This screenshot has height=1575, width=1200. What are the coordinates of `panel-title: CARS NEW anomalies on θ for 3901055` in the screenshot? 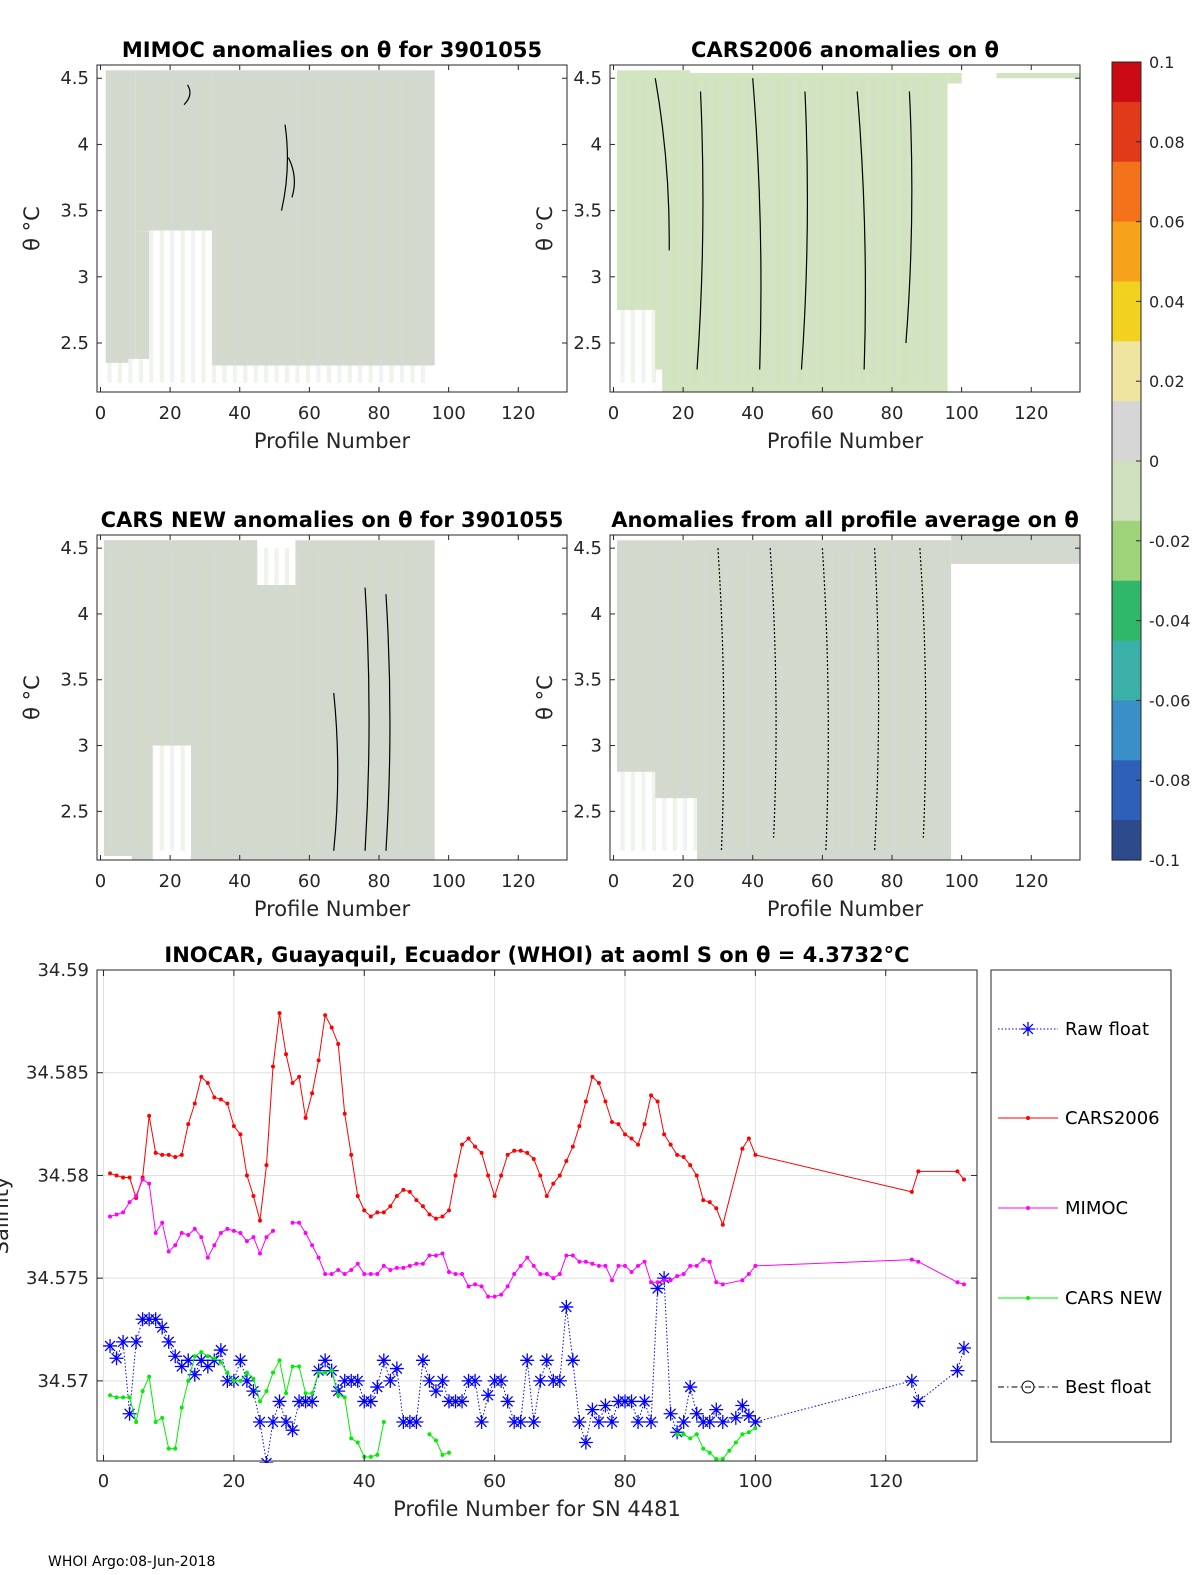 It's located at (332, 520).